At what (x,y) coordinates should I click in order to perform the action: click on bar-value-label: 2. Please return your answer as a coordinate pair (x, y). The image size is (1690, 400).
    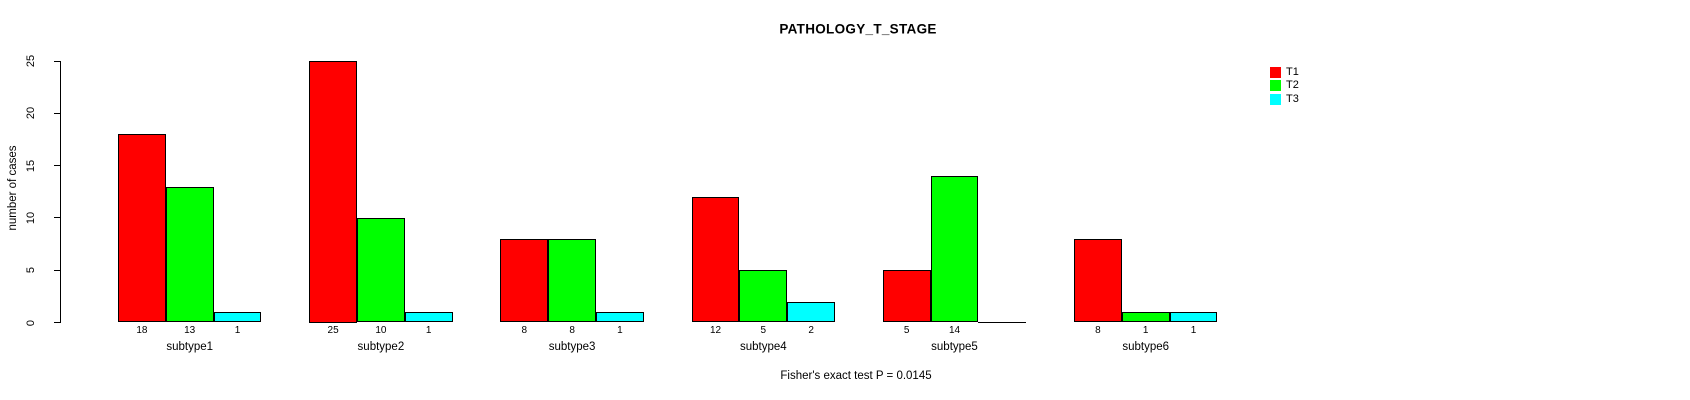
    Looking at the image, I should click on (811, 330).